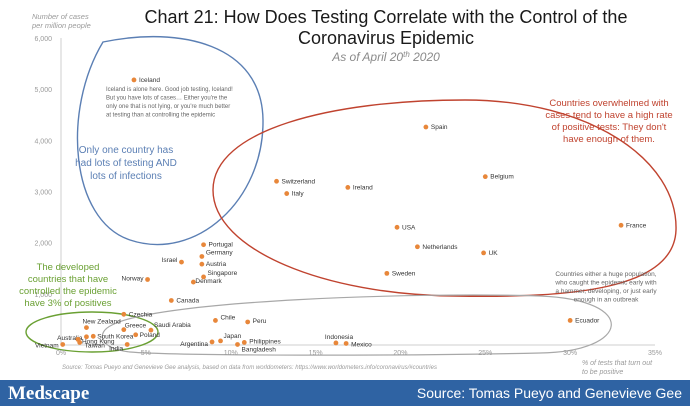 Image resolution: width=690 pixels, height=406 pixels. I want to click on point-label: Canada, so click(187, 300).